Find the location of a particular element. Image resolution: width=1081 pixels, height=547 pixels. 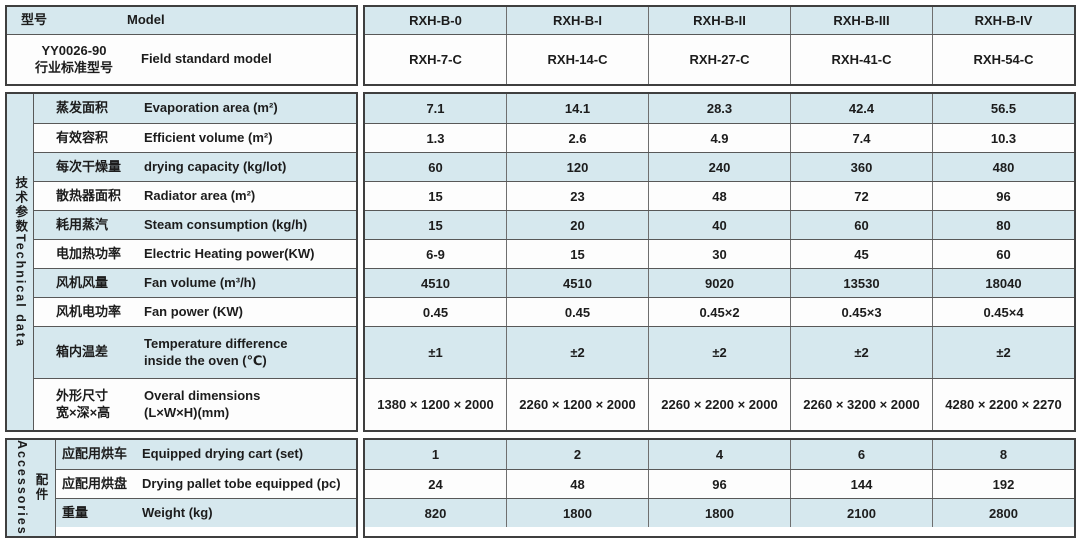

technical-band: 技术参数Technical data is located at coordinates (20, 262).